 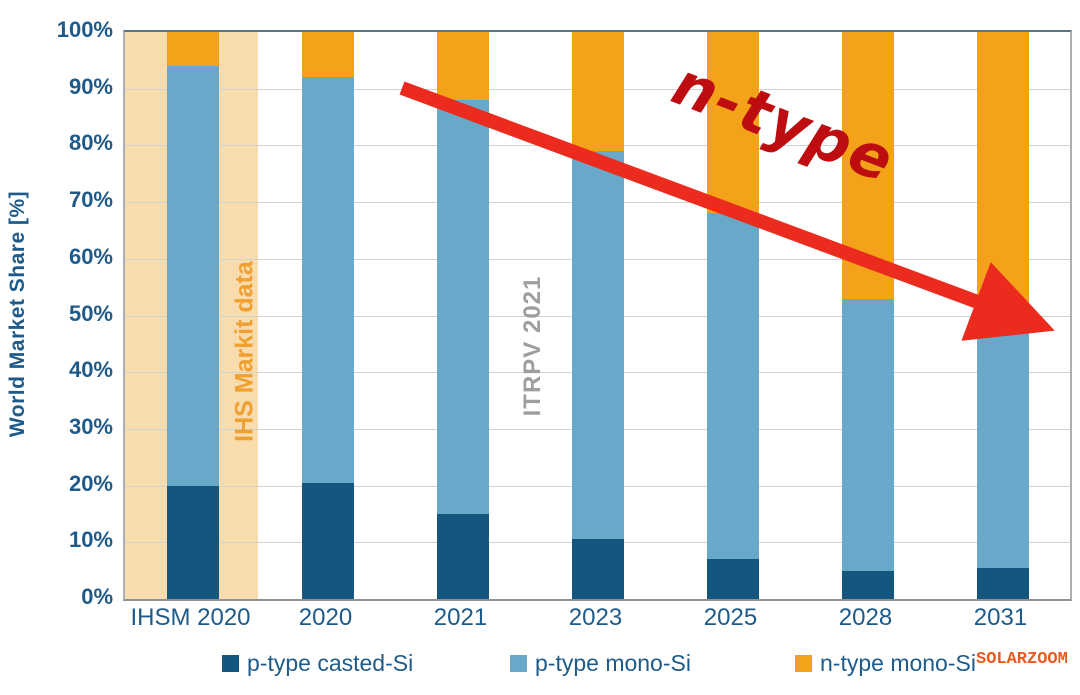 What do you see at coordinates (532, 346) in the screenshot?
I see `itrpv-2021-label: ITRPV 2021` at bounding box center [532, 346].